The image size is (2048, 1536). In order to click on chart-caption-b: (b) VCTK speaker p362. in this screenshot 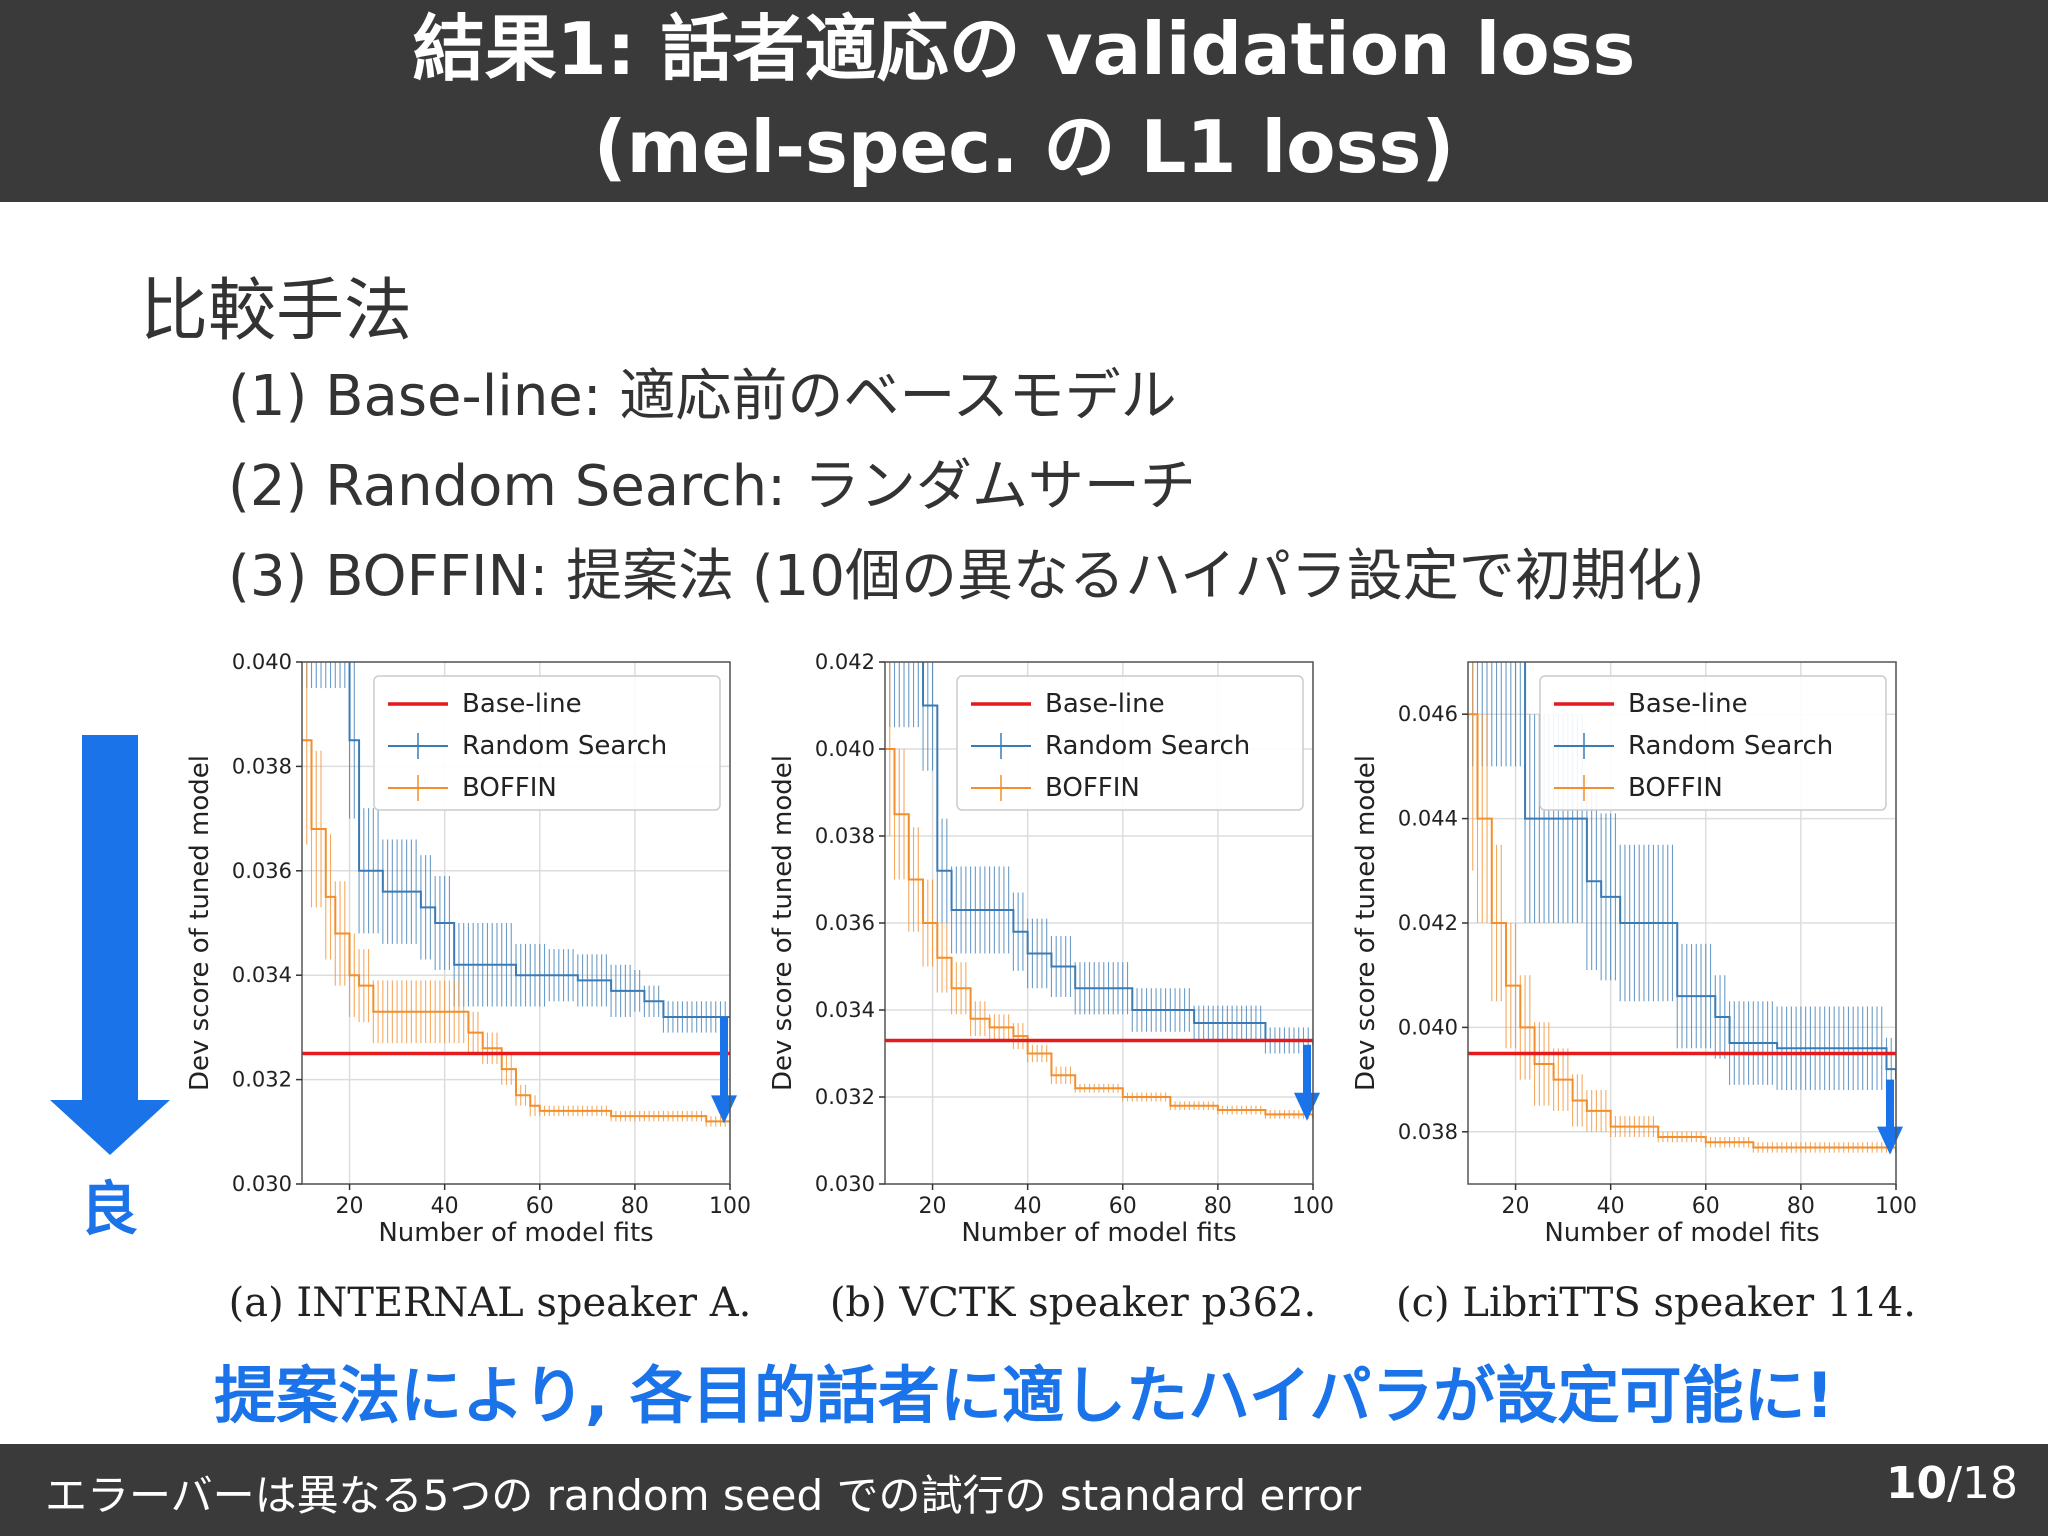, I will do `click(1073, 1303)`.